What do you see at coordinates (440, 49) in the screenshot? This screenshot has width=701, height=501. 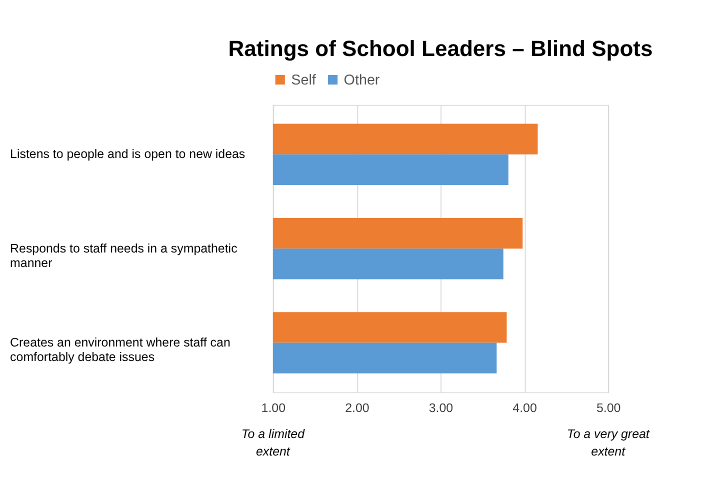 I see `chart-title: Ratings of School Leaders – Blind Spots` at bounding box center [440, 49].